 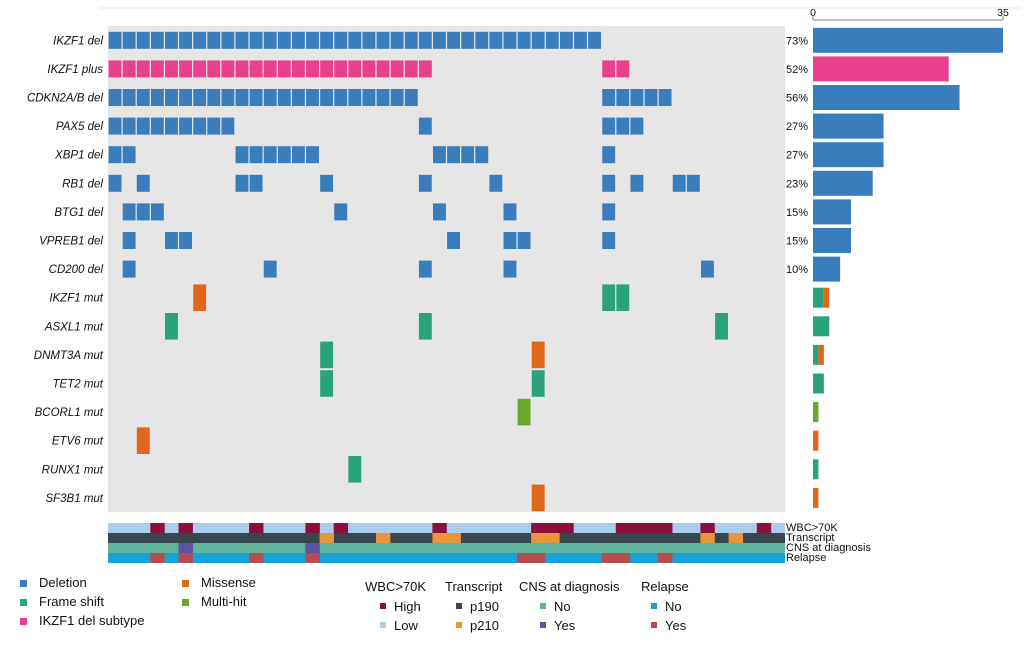 What do you see at coordinates (1003, 13) in the screenshot?
I see `axis-tick-label: 35` at bounding box center [1003, 13].